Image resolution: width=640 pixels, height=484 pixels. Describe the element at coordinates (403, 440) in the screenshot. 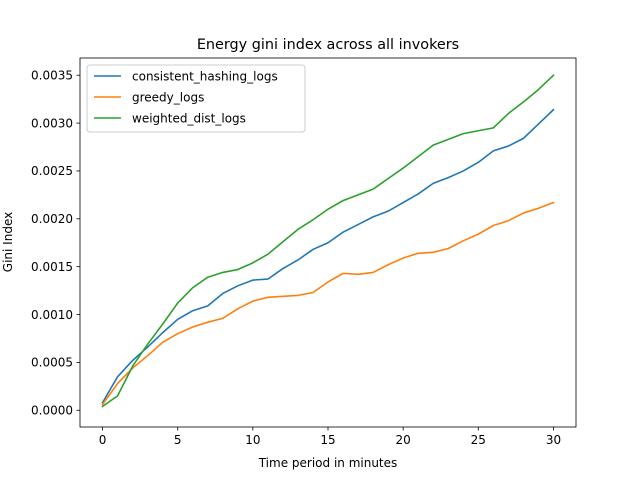

I see `x-tick-label: 20` at that location.